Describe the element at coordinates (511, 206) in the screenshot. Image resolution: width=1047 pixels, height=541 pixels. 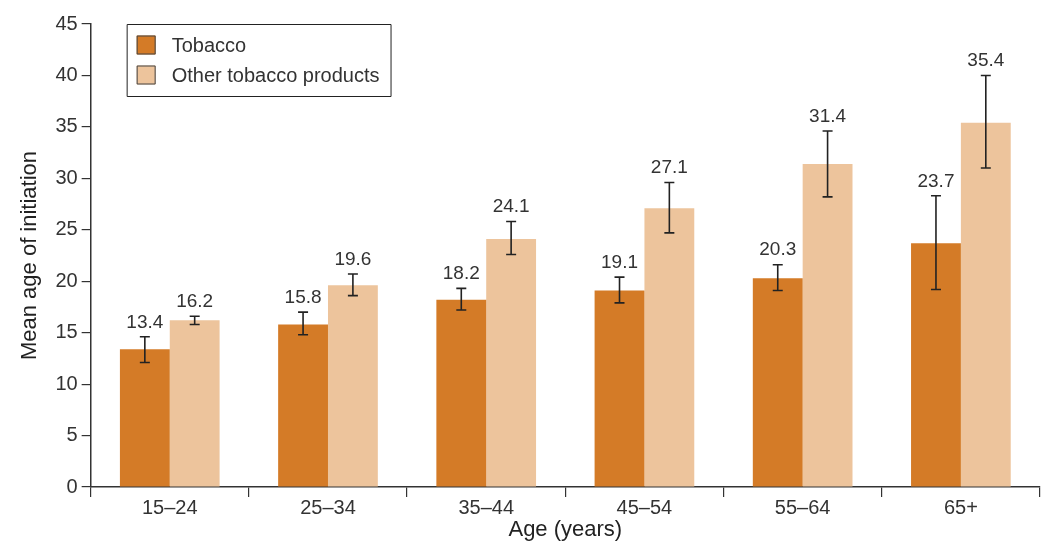
I see `data-label: 24.1` at that location.